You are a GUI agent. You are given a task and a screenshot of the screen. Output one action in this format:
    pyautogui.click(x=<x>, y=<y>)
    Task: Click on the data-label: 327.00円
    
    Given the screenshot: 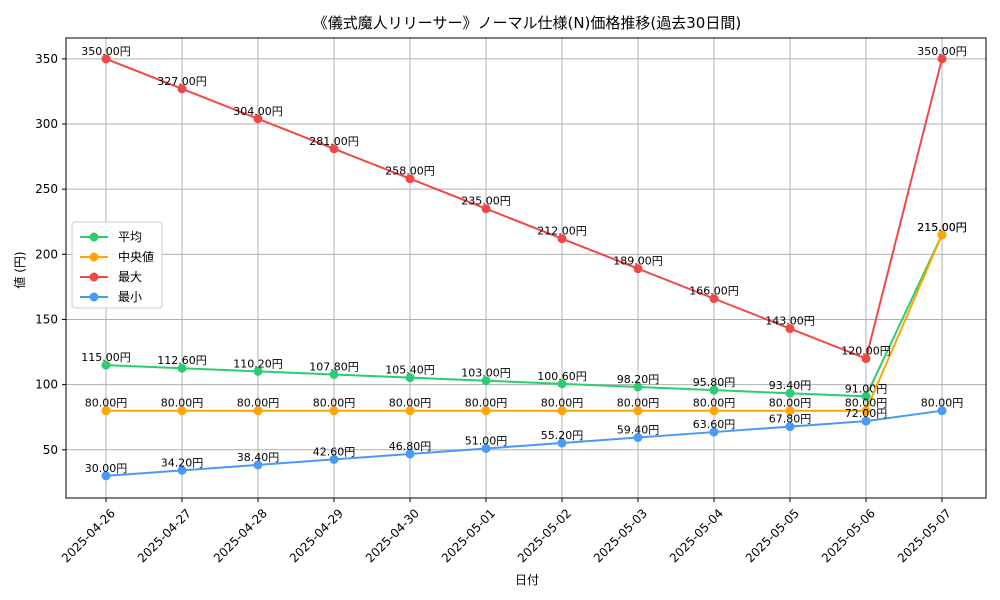 What is the action you would take?
    pyautogui.click(x=182, y=81)
    